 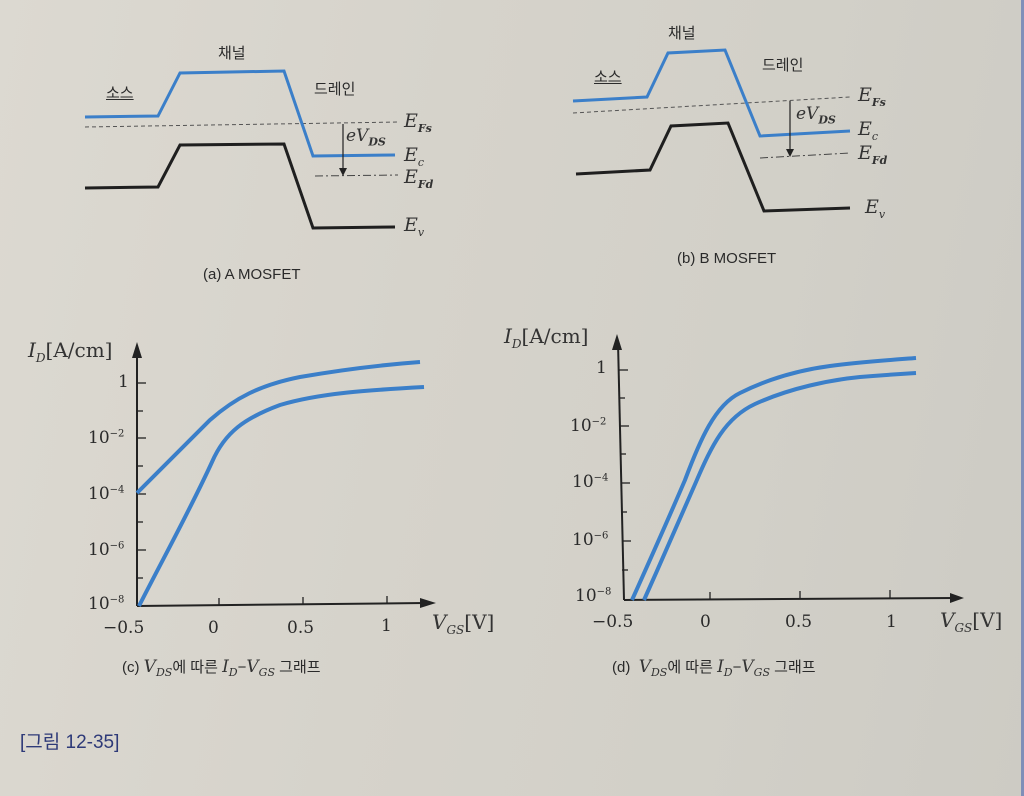 I want to click on plot-d-caption: (d) VDS에 따른 ID−VGS 그래프, so click(x=714, y=668).